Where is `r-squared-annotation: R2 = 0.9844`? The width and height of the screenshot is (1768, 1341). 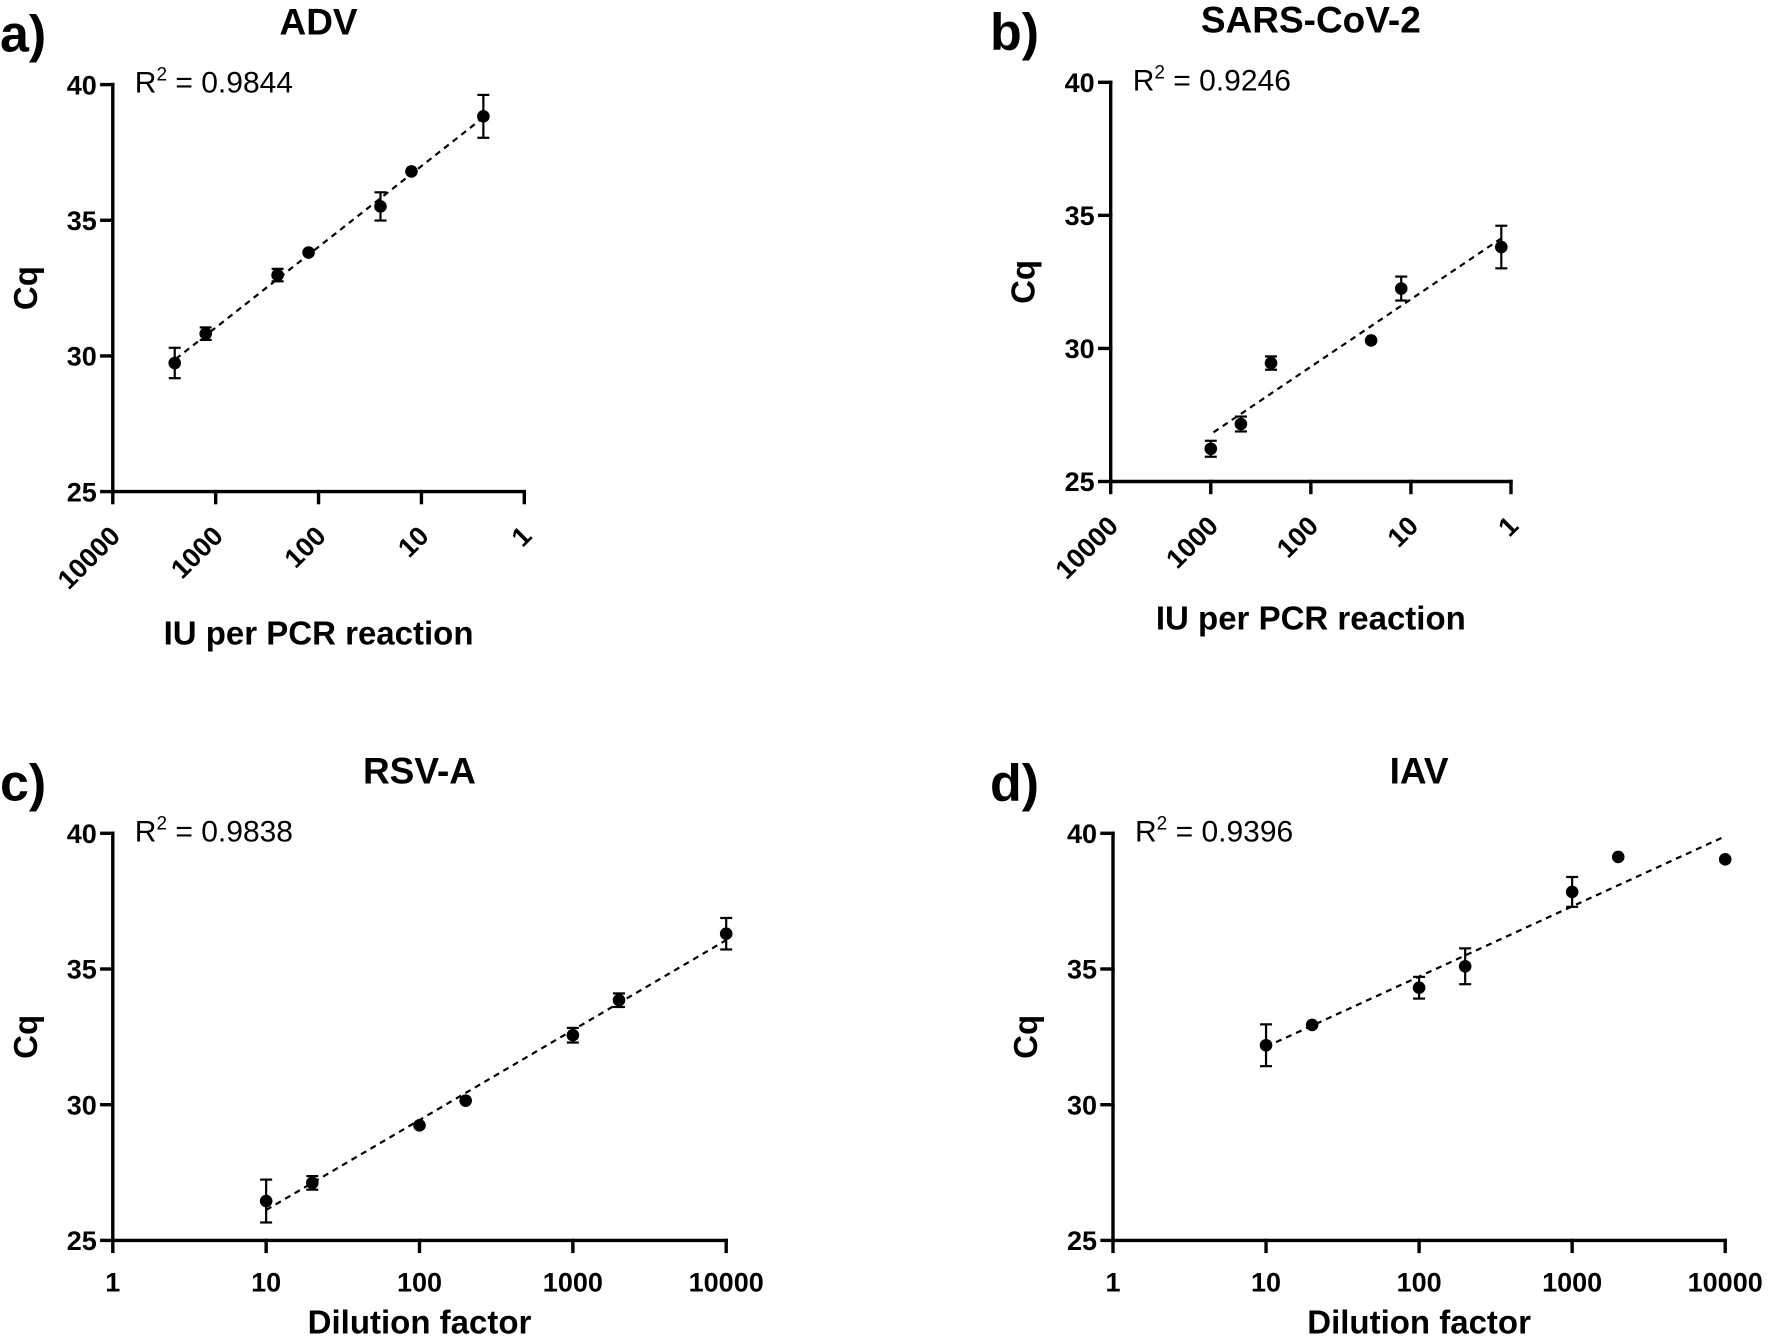
r-squared-annotation: R2 = 0.9844 is located at coordinates (214, 82).